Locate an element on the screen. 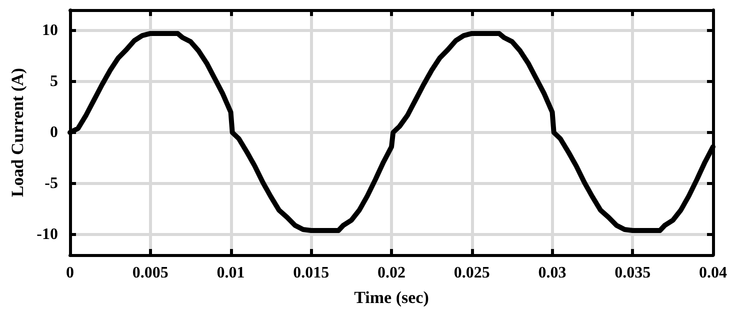 The height and width of the screenshot is (313, 736). y-tick-label: 10 is located at coordinates (50, 30).